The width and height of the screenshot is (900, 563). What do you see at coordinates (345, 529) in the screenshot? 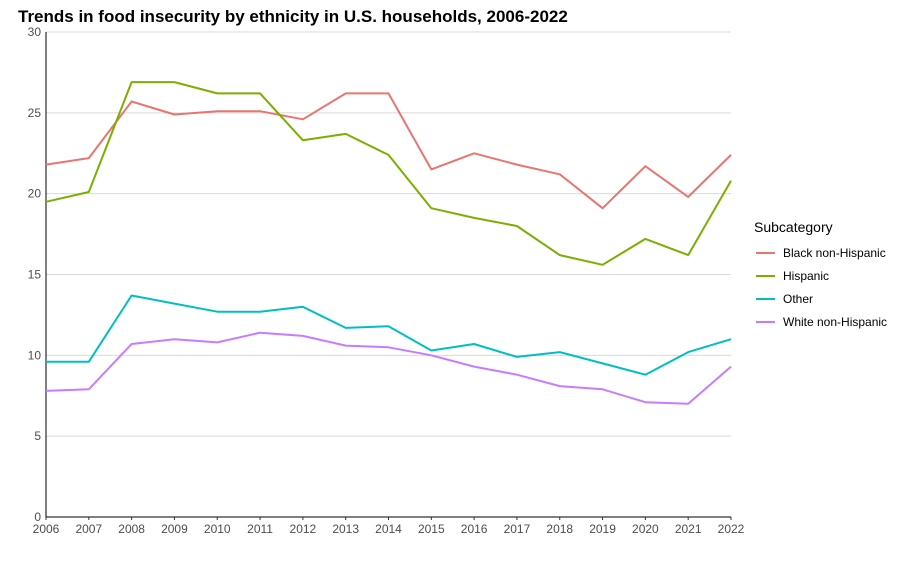
I see `x-tick-label: 2013` at bounding box center [345, 529].